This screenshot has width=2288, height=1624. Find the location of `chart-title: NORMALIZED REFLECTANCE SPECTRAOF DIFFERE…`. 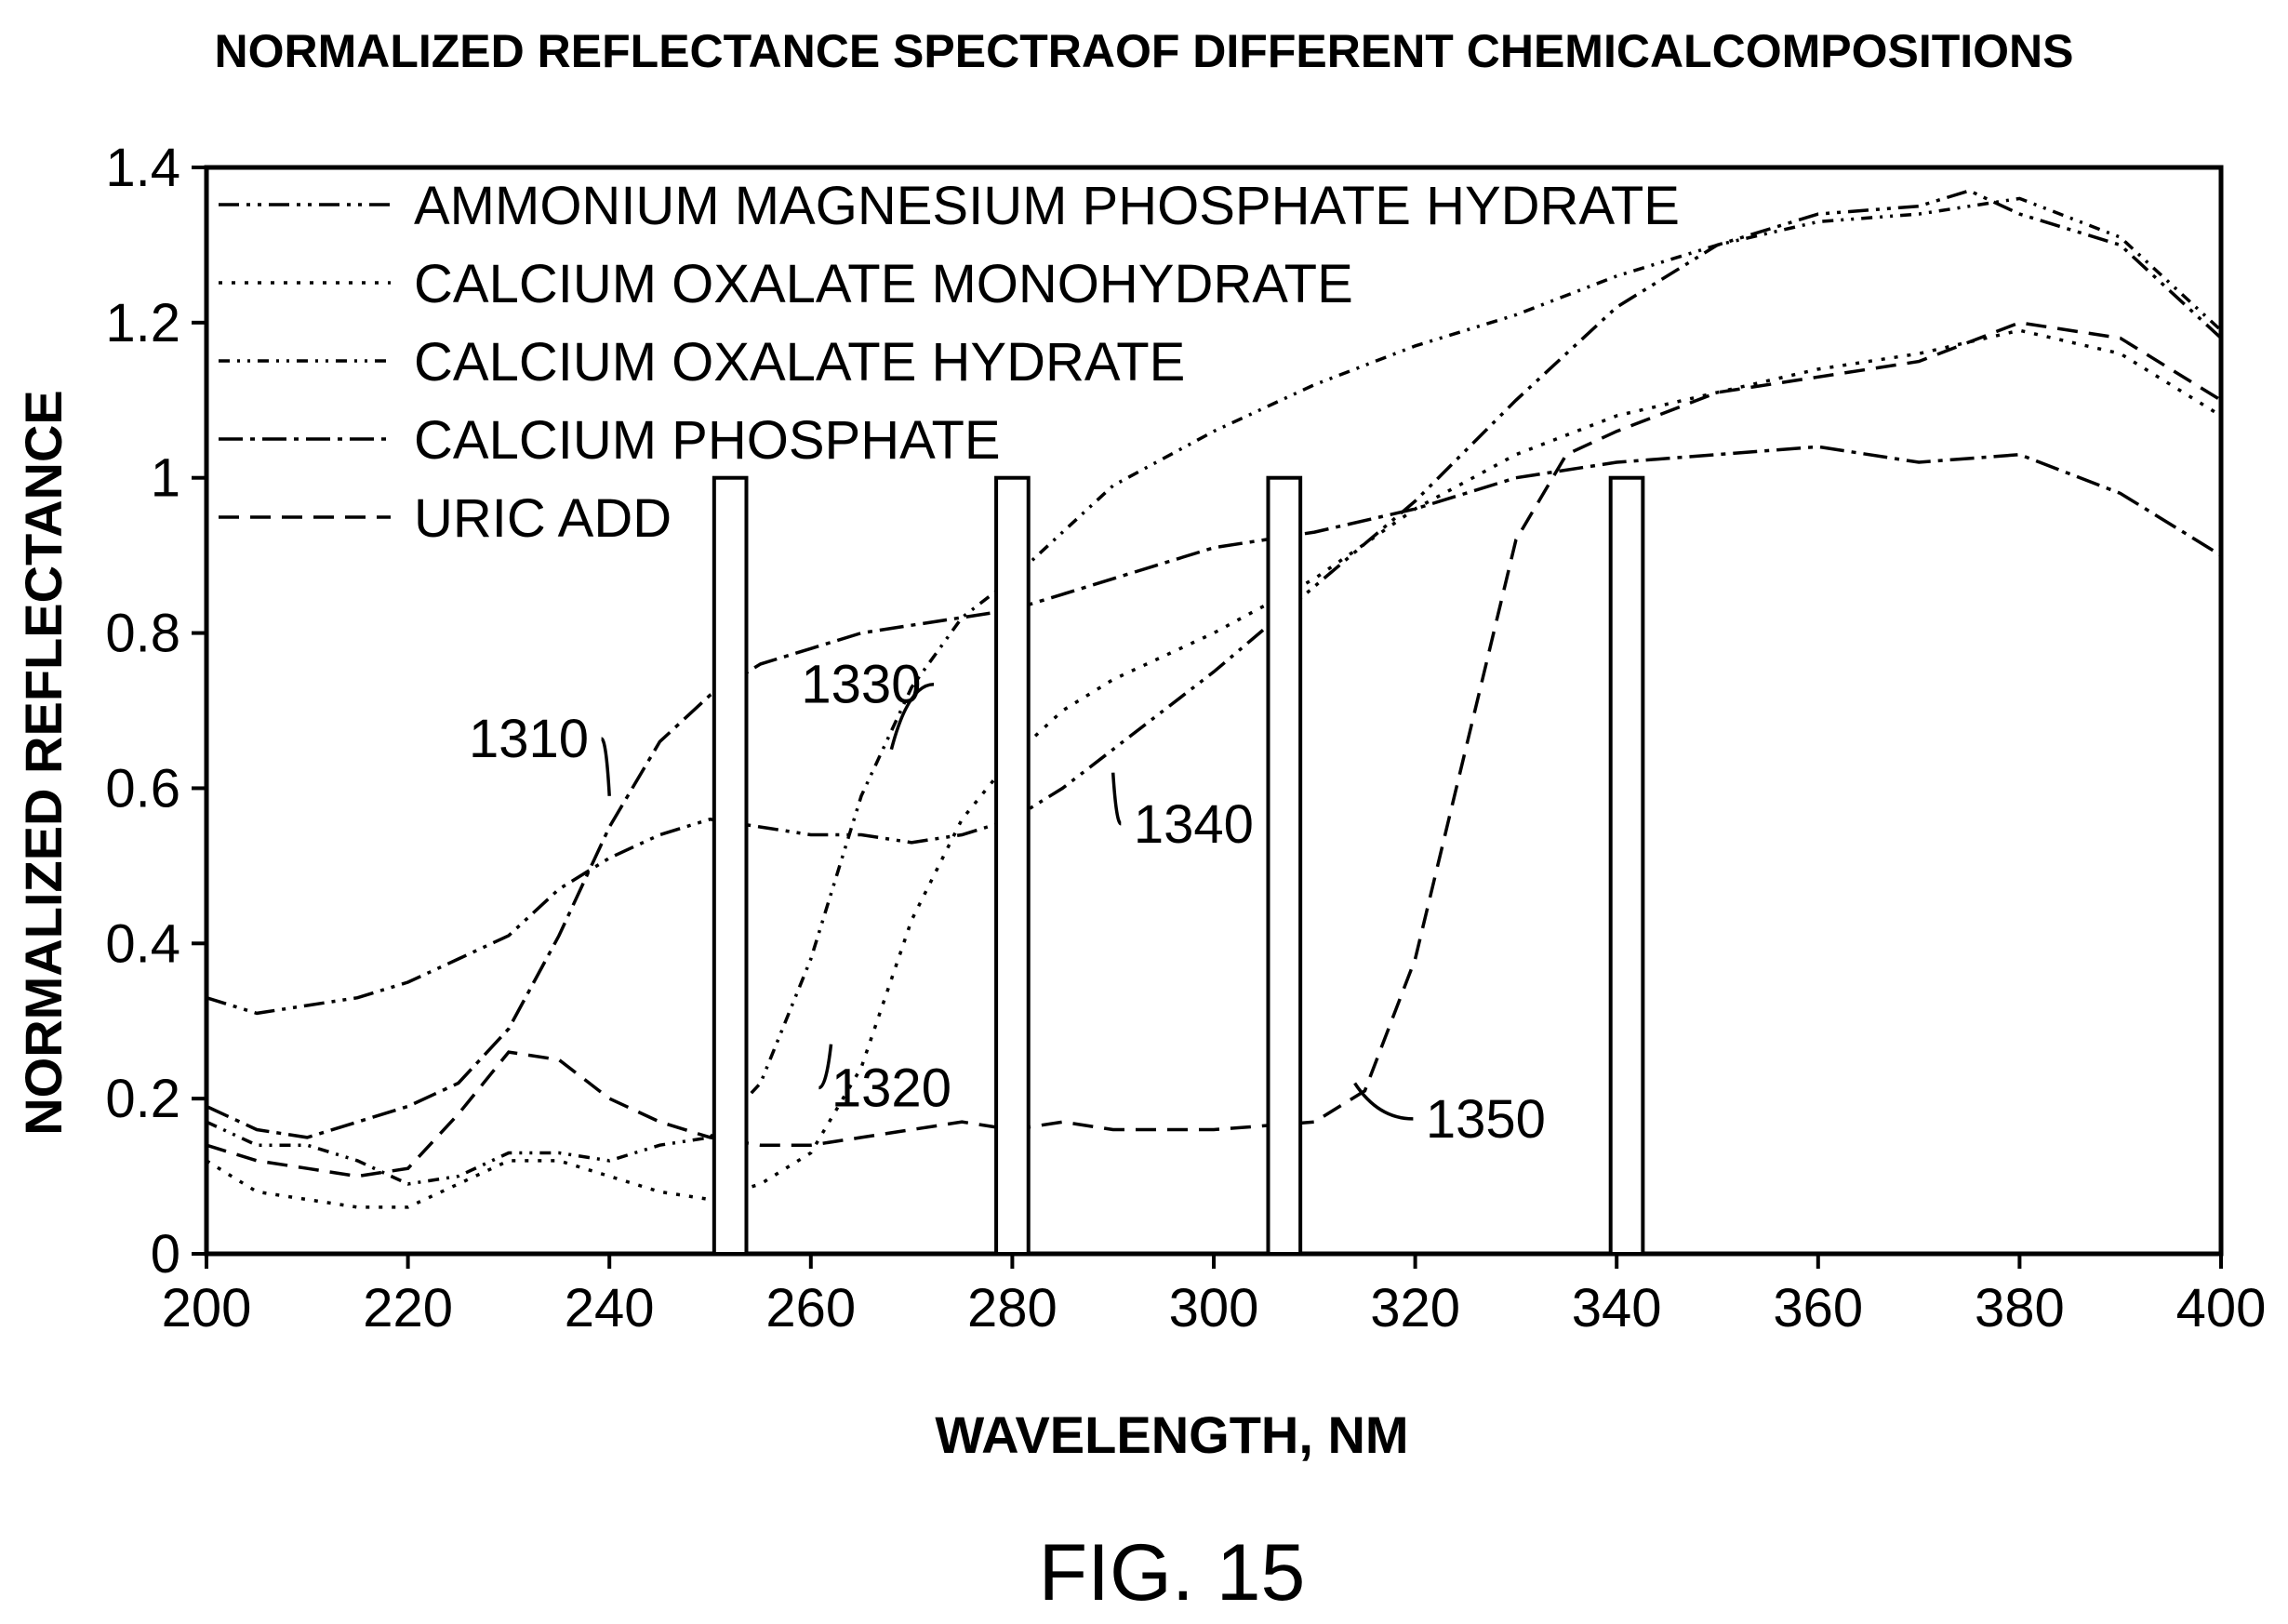

chart-title: NORMALIZED REFLECTANCE SPECTRAOF DIFFERE… is located at coordinates (1143, 51).